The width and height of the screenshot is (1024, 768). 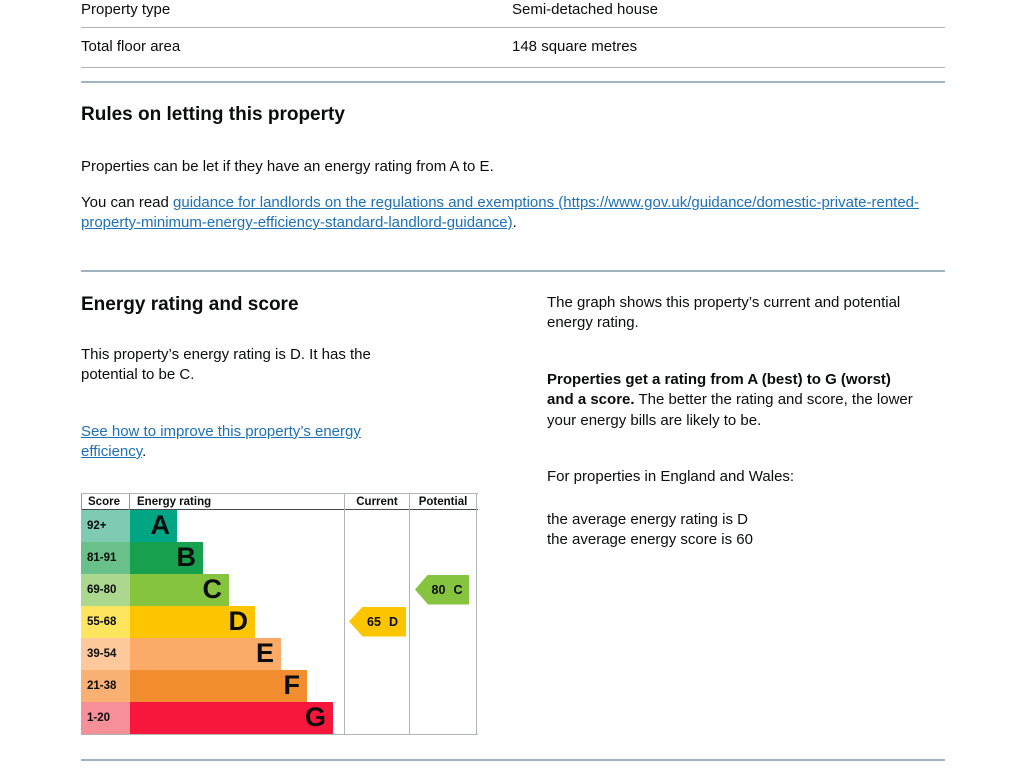 What do you see at coordinates (105, 653) in the screenshot?
I see `band-score-range: 39-54` at bounding box center [105, 653].